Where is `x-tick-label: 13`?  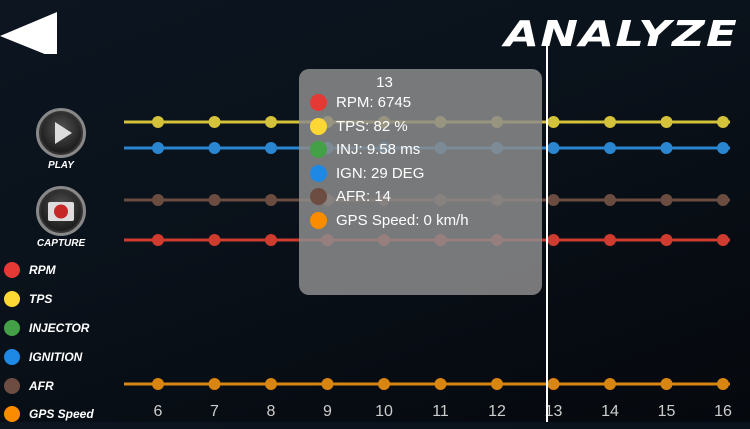
x-tick-label: 13 is located at coordinates (554, 411).